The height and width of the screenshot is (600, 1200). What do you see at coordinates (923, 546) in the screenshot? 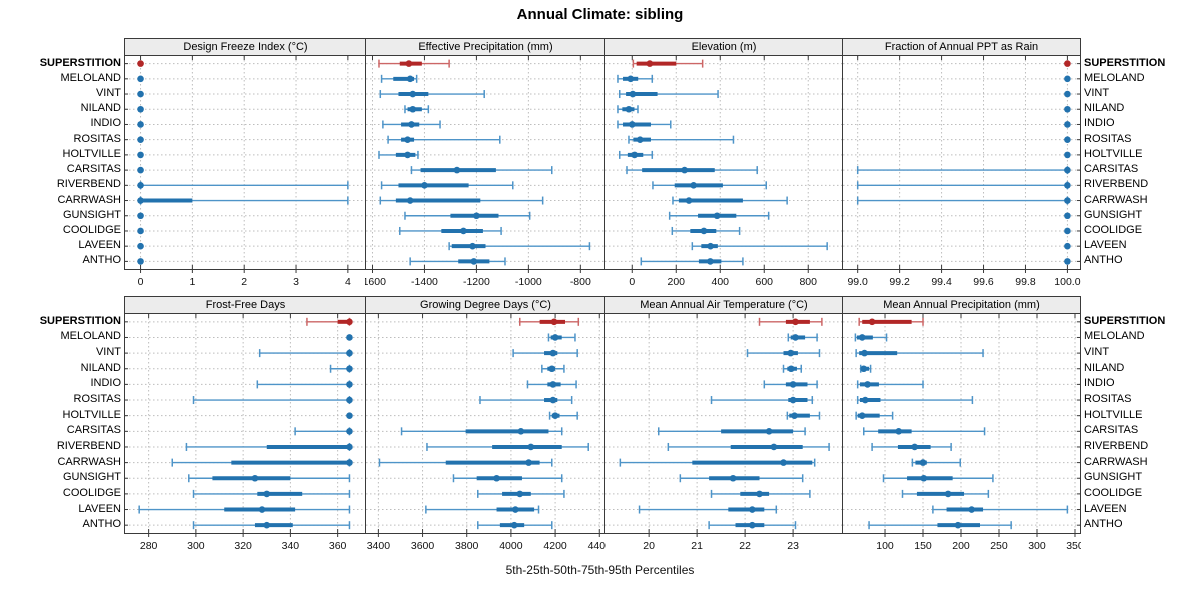
I see `x-tick-label: 150` at bounding box center [923, 546].